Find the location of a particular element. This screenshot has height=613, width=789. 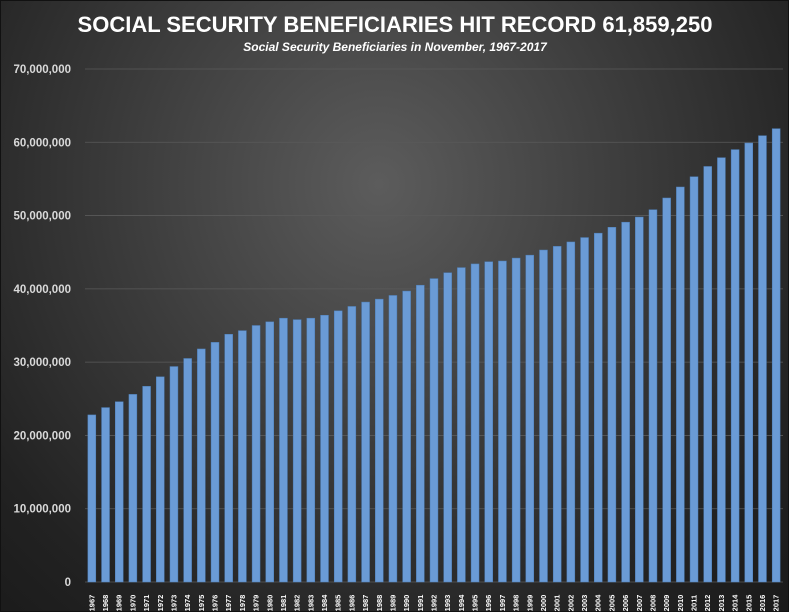

x-tick-label: 2008 is located at coordinates (652, 603).